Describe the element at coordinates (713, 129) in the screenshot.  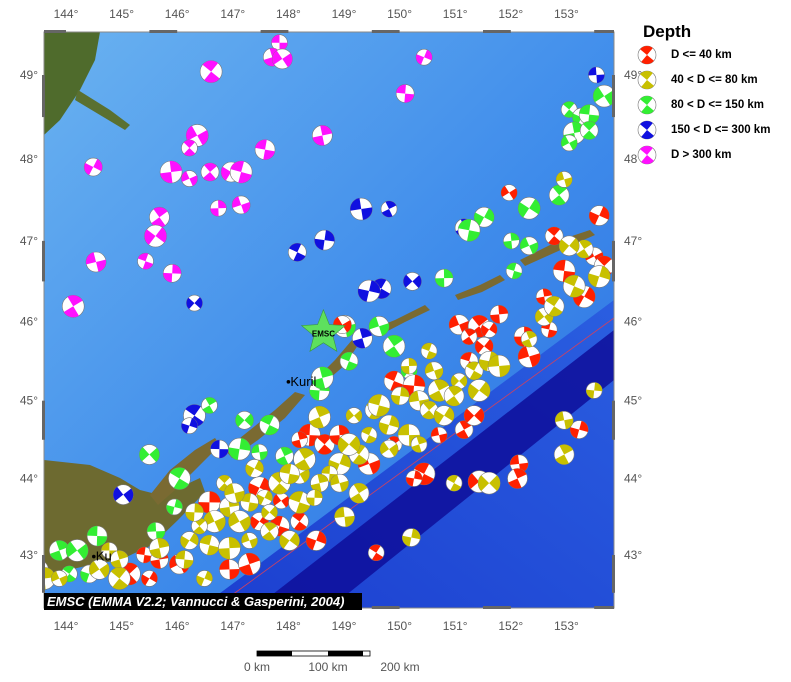
I see `legend-item: 150 < D <= 300 km` at that location.